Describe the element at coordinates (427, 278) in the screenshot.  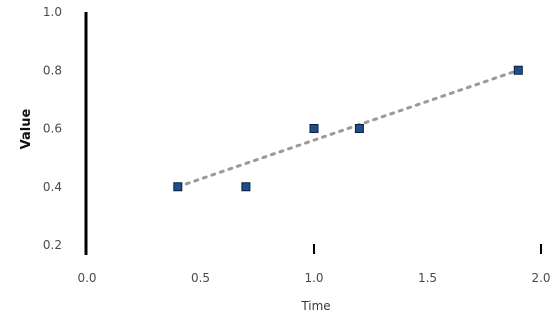
I see `x-tick-label: 1.5` at that location.